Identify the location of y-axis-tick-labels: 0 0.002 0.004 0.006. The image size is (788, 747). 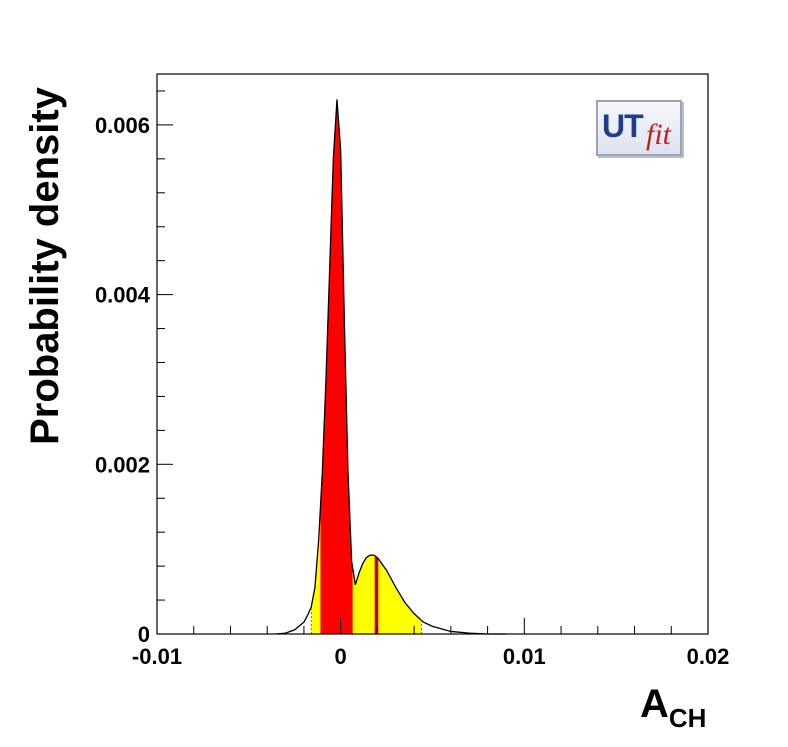
(123, 380).